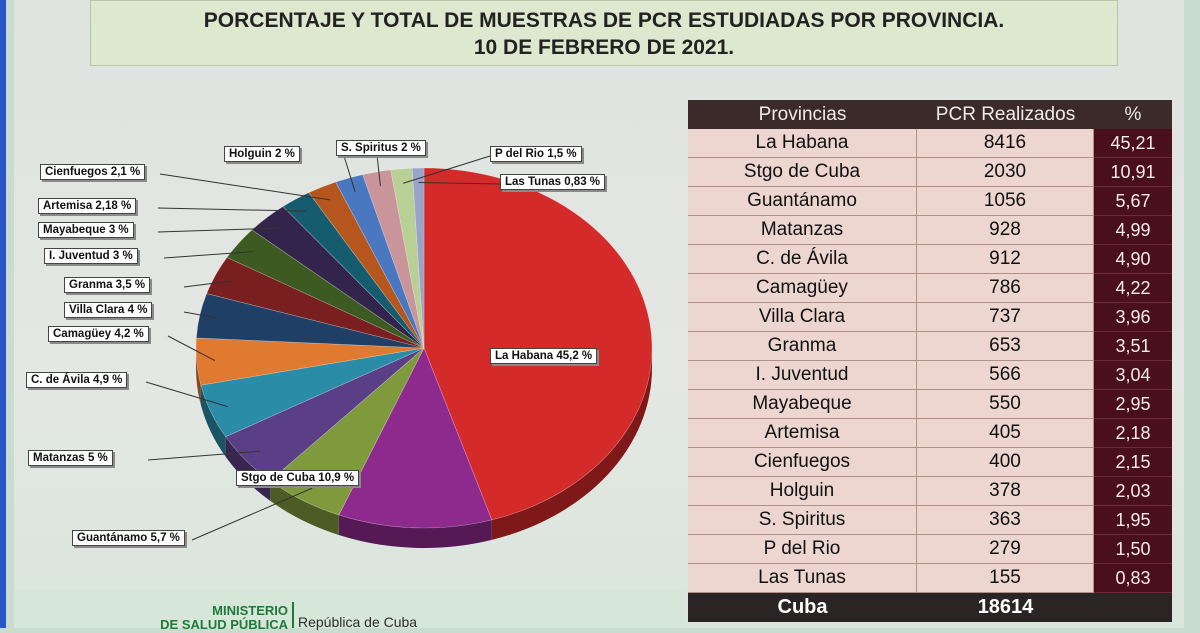  I want to click on cell-percent: 2,03, so click(1133, 491).